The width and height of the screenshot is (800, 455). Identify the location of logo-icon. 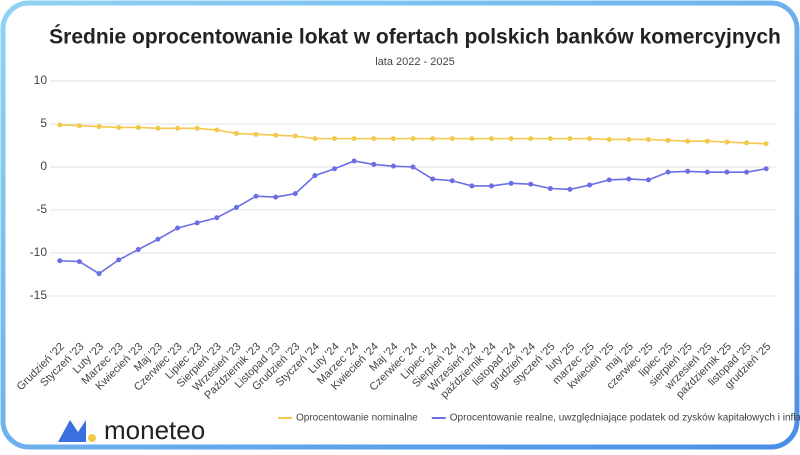
(72, 431).